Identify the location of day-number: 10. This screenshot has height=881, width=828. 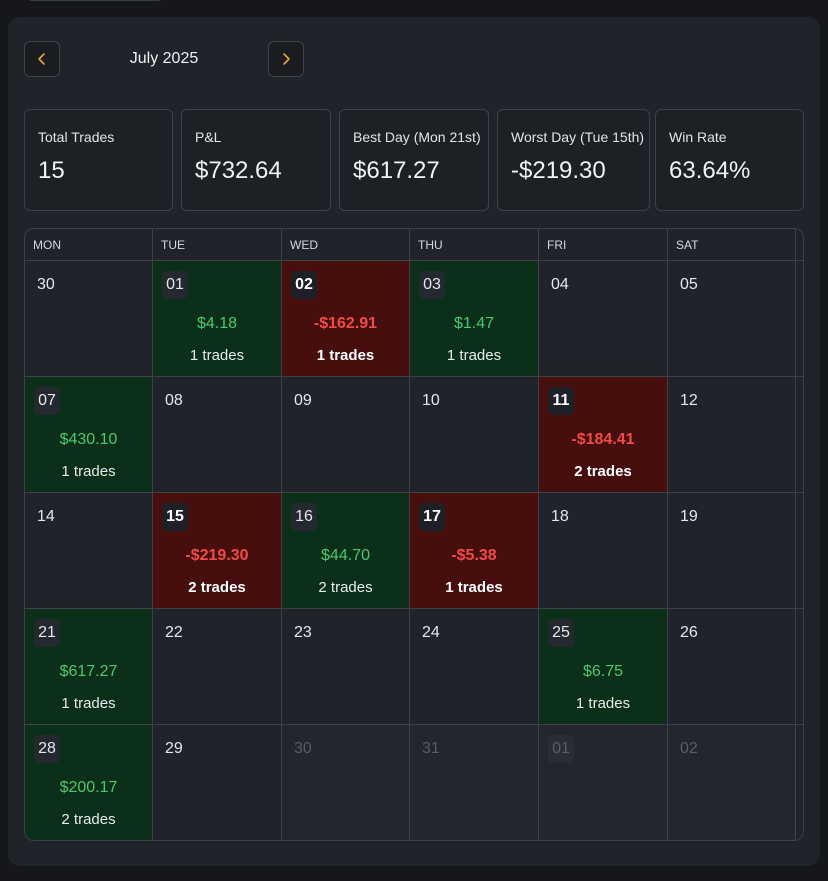
(431, 400).